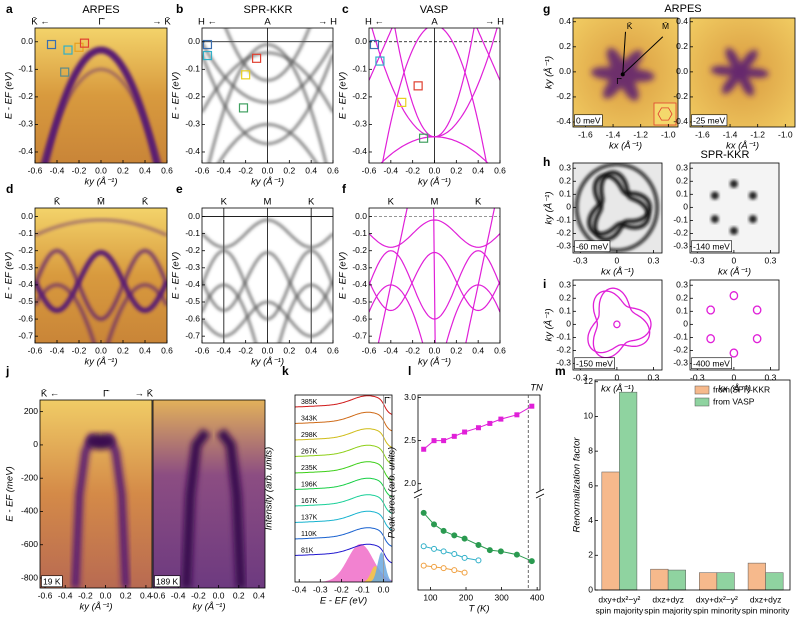 The image size is (798, 639). What do you see at coordinates (57, 202) in the screenshot?
I see `top-label: K̄` at bounding box center [57, 202].